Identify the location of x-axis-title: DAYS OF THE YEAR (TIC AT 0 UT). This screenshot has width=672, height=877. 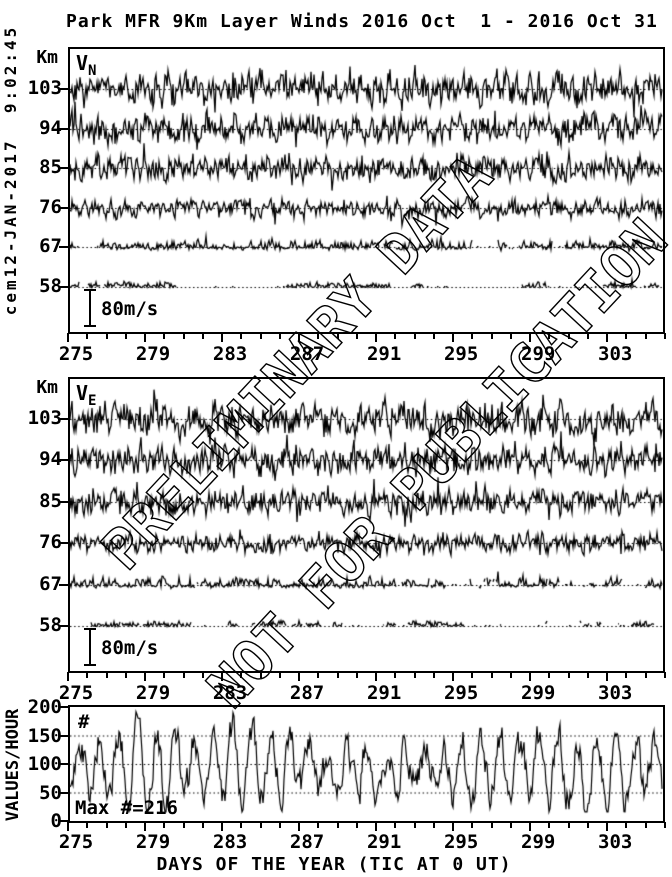
(334, 864).